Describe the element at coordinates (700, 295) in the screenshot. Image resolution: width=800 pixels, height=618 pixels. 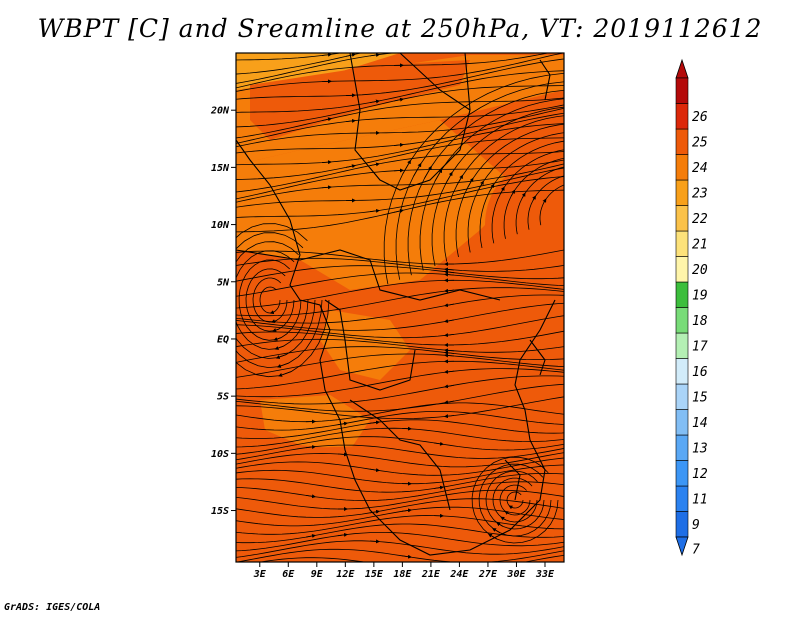
I see `colorbar-label: 19` at that location.